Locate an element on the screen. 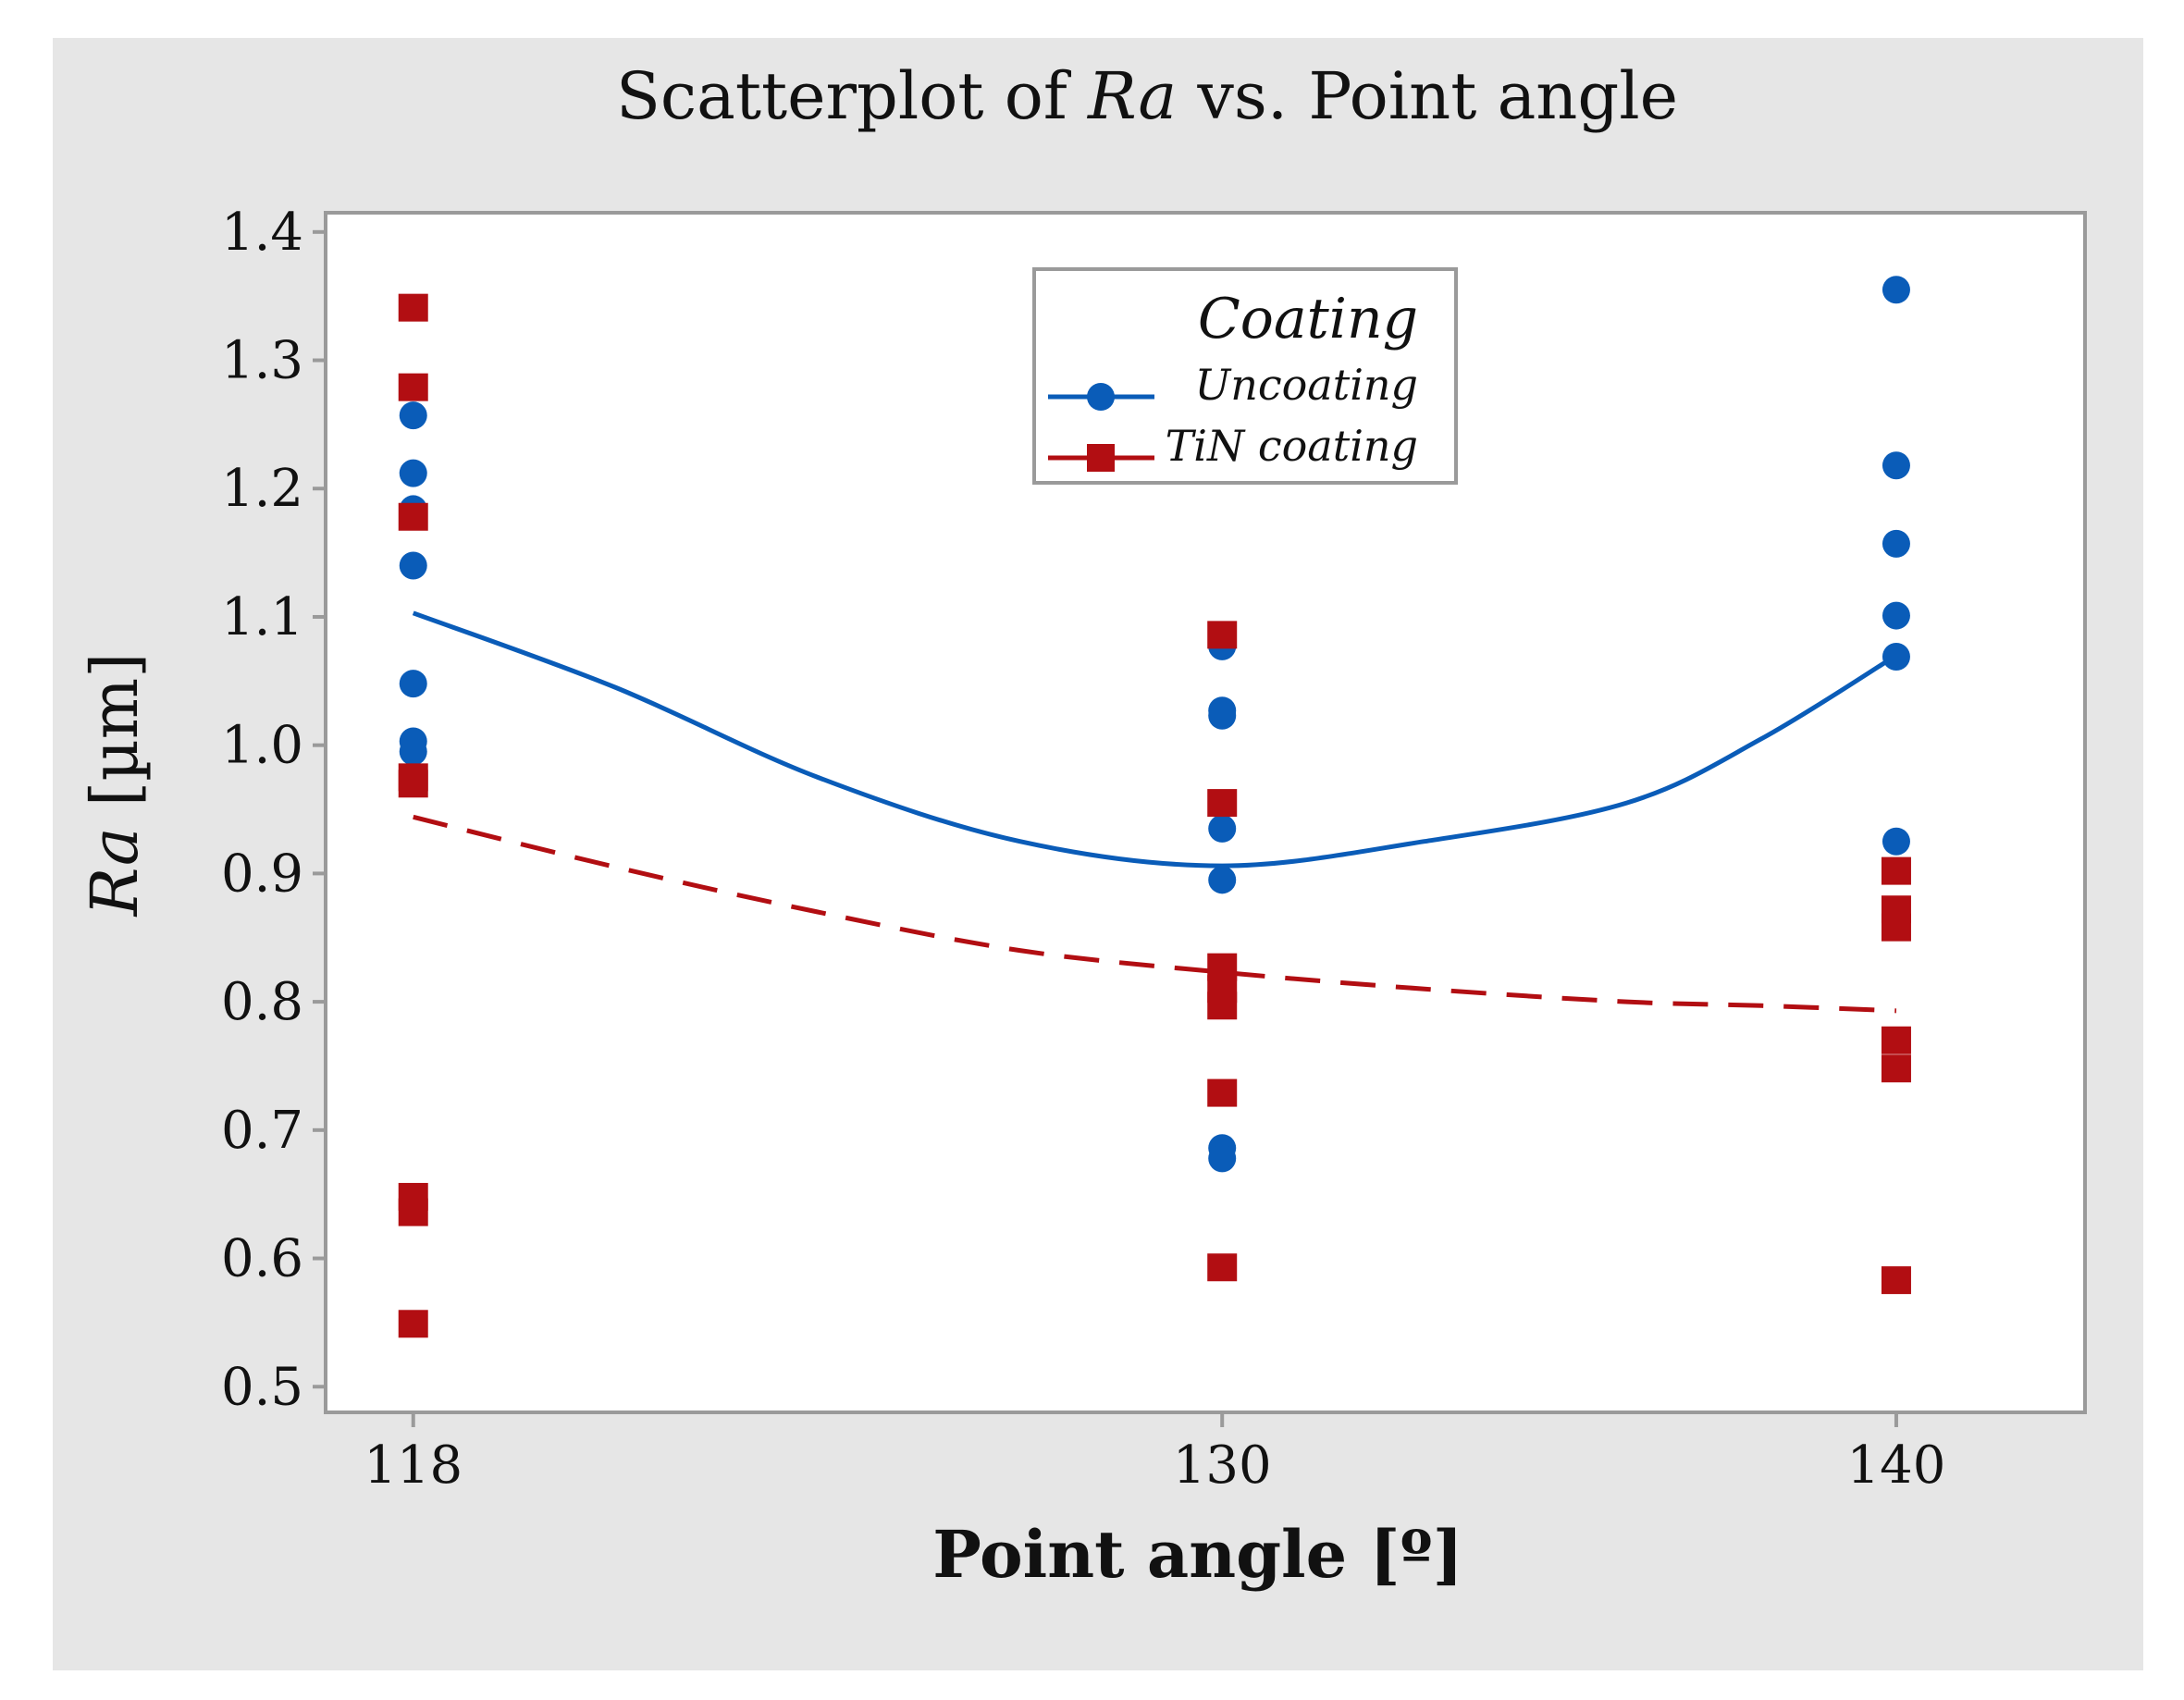  legend: Coating Uncoating TiN coating is located at coordinates (1245, 376).